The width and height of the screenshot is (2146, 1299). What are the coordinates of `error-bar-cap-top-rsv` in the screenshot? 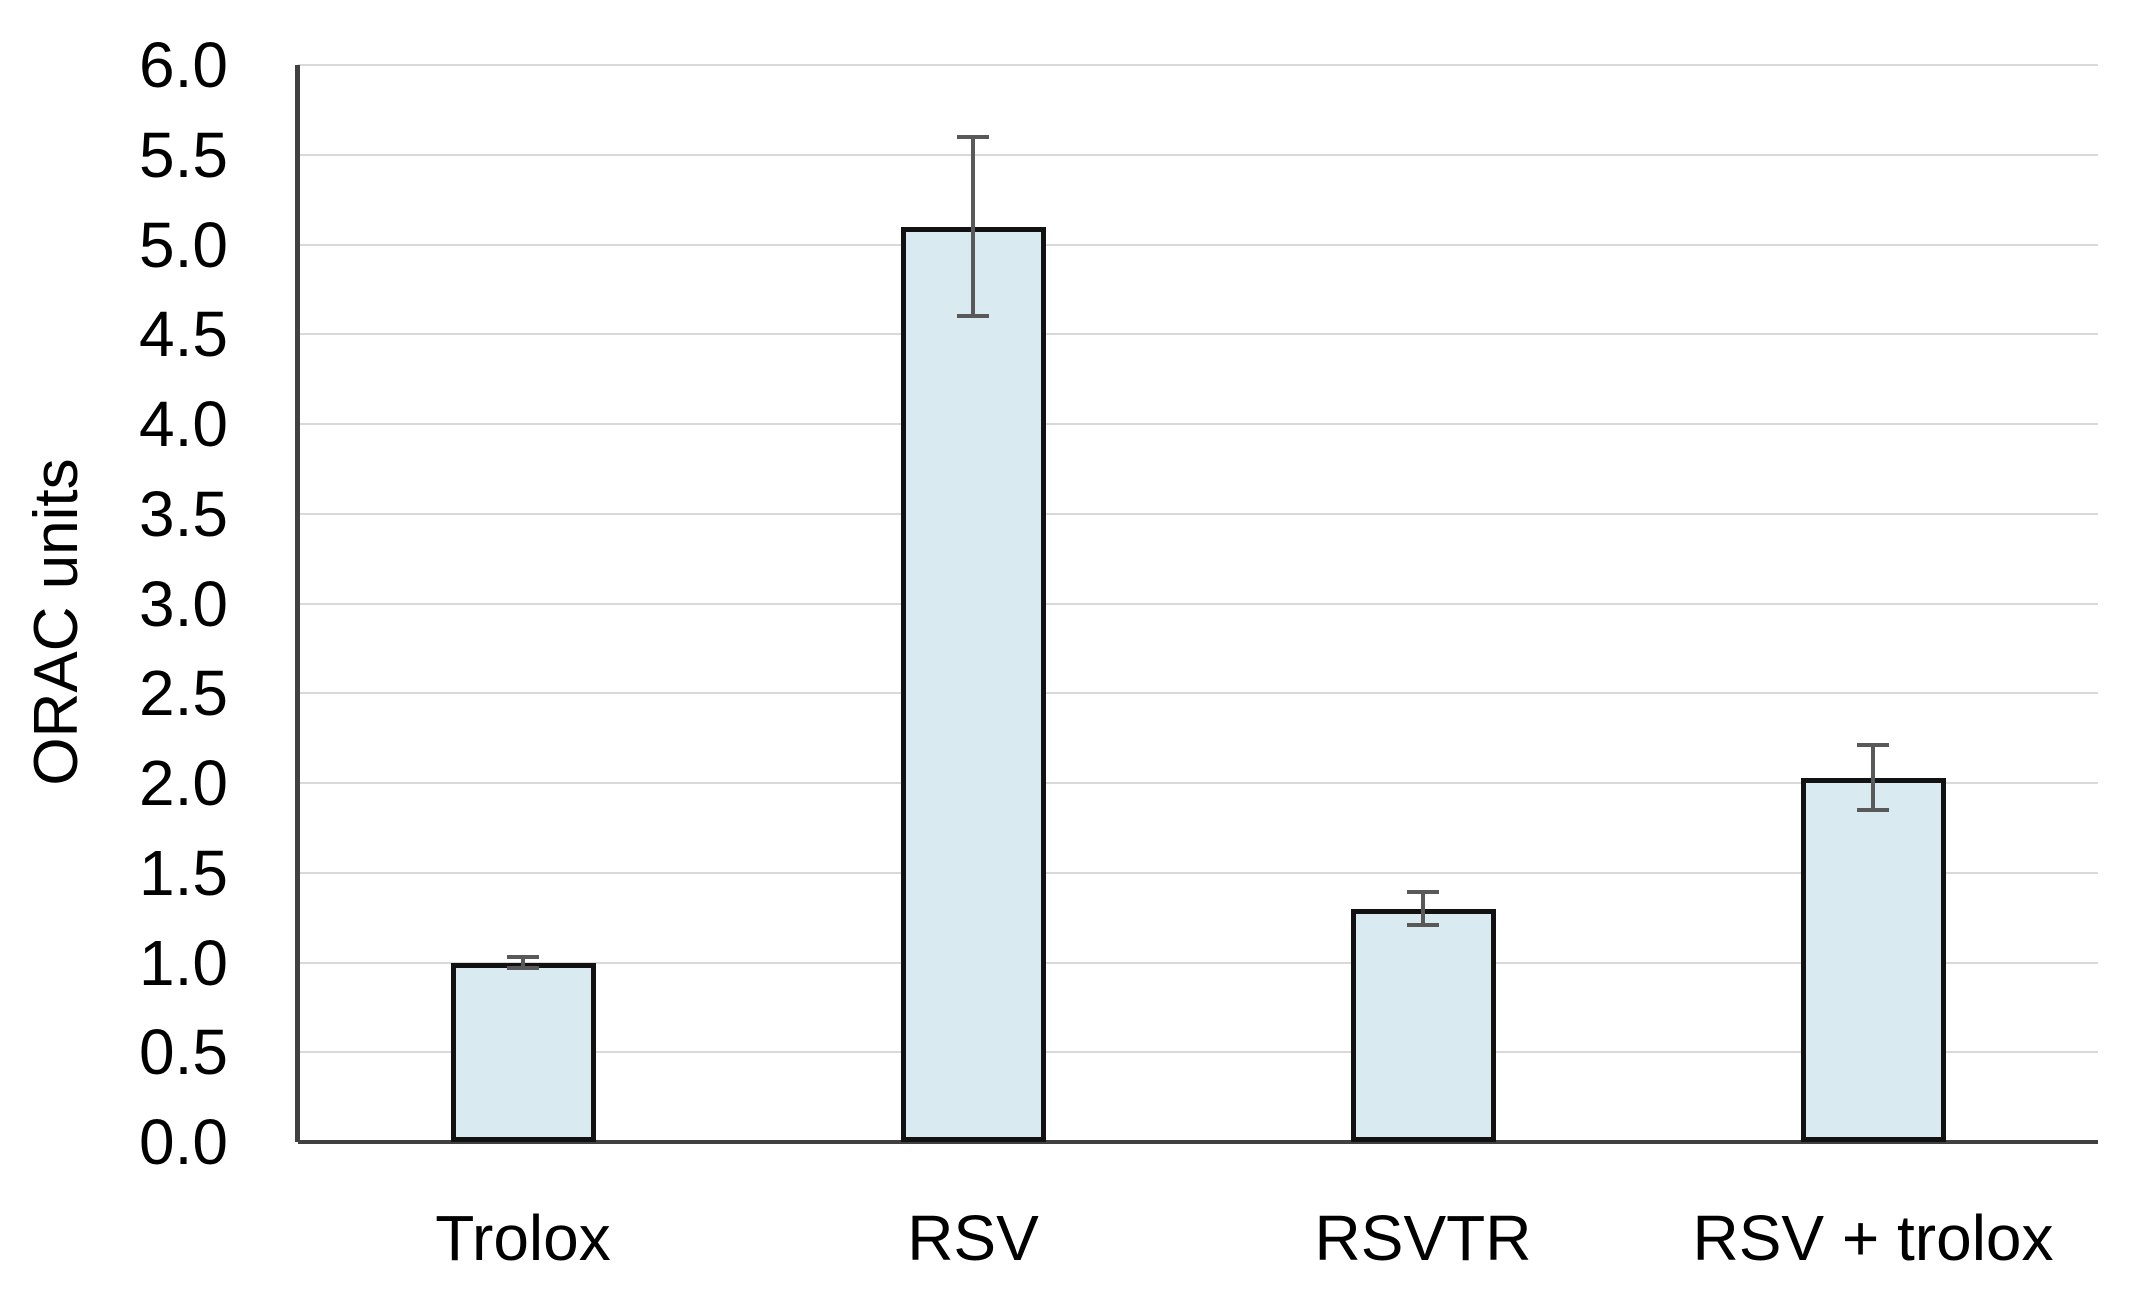 It's located at (973, 136).